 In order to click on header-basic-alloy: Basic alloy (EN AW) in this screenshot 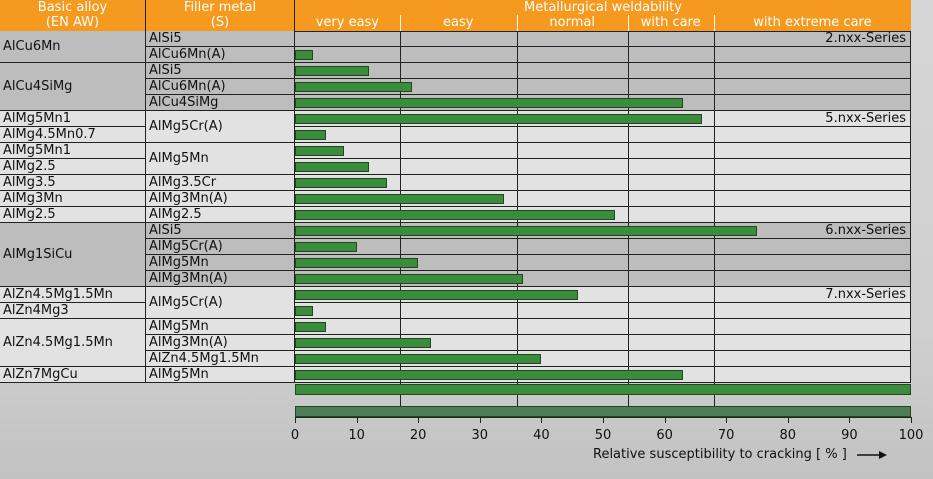, I will do `click(72, 15)`.